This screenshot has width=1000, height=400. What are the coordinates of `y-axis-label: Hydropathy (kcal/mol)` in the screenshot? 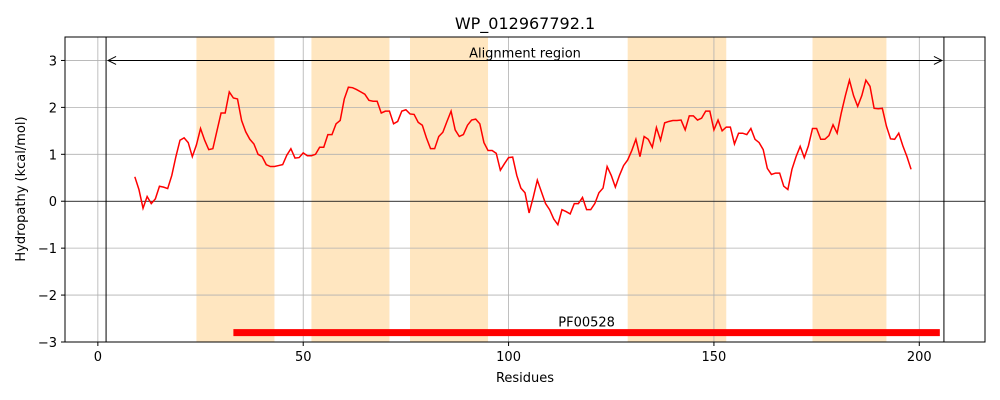 It's located at (21, 188).